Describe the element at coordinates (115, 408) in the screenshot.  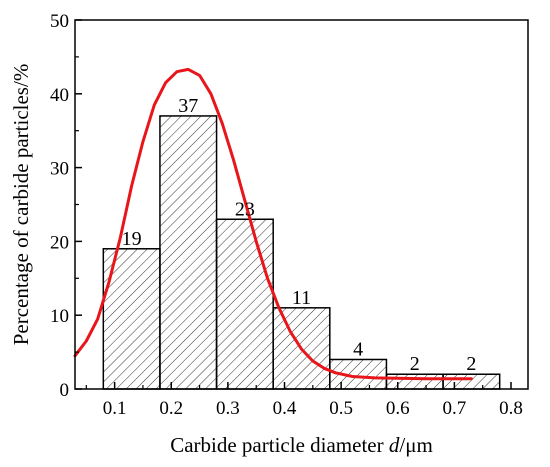
I see `x-tick-label: 0.1` at that location.